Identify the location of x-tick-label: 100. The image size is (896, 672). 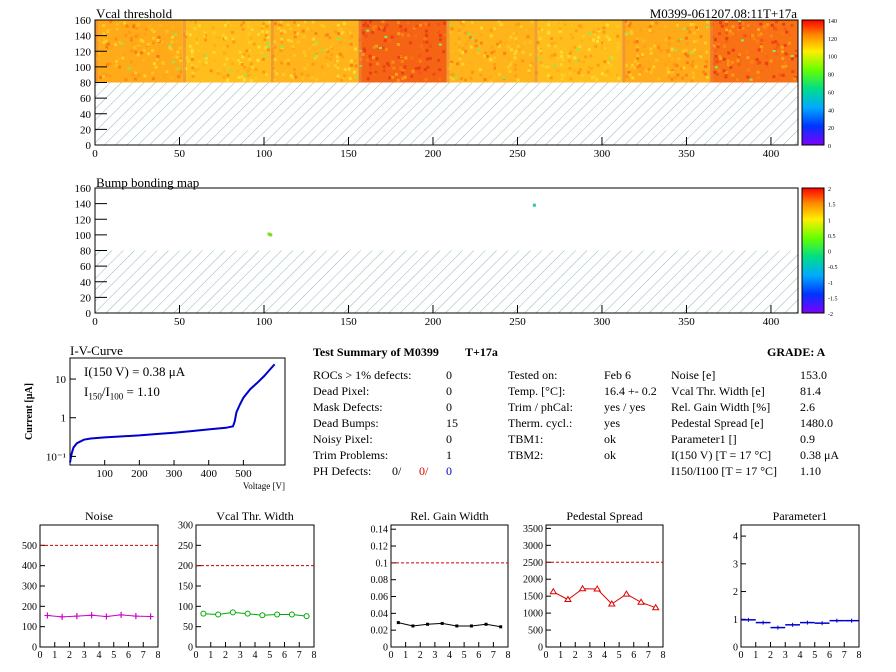
(264, 322).